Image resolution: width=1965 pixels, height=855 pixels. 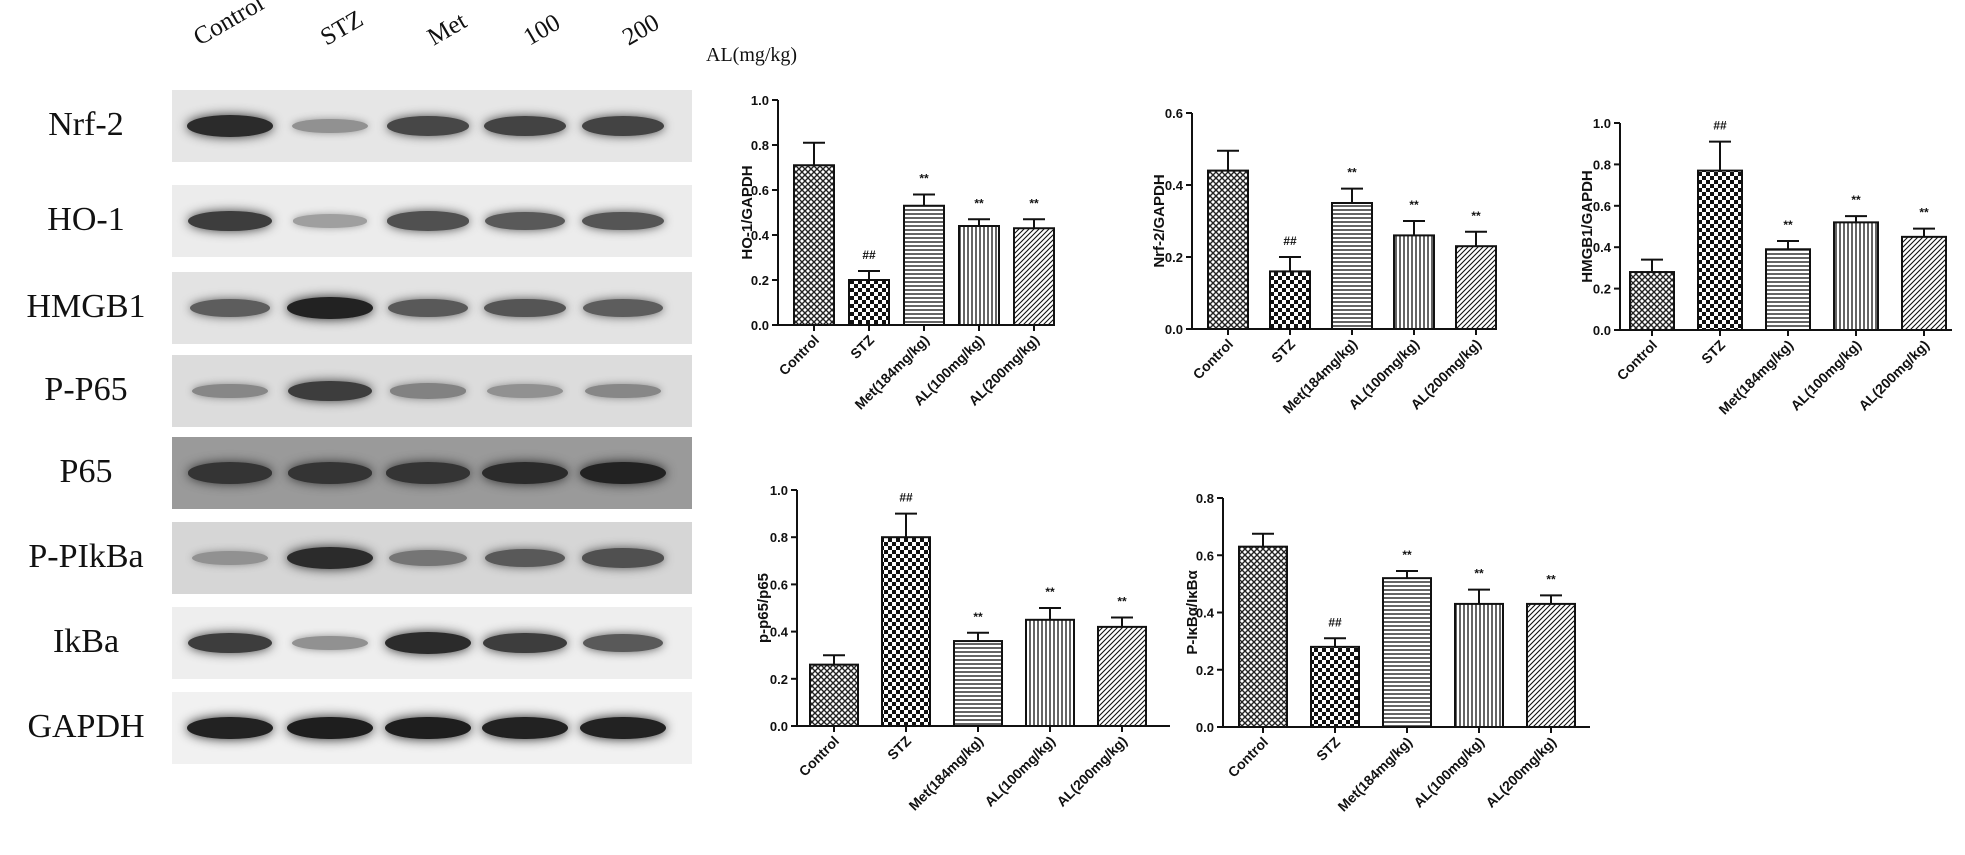 What do you see at coordinates (86, 389) in the screenshot?
I see `blot-row-label: P-P65` at bounding box center [86, 389].